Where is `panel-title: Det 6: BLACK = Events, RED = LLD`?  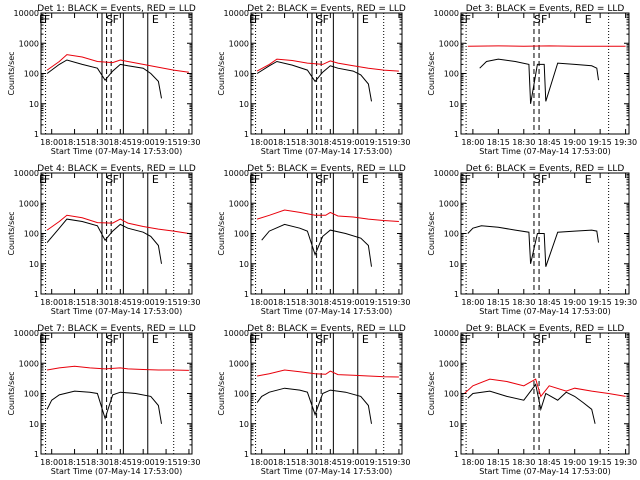
panel-title: Det 6: BLACK = Events, RED = LLD is located at coordinates (545, 169).